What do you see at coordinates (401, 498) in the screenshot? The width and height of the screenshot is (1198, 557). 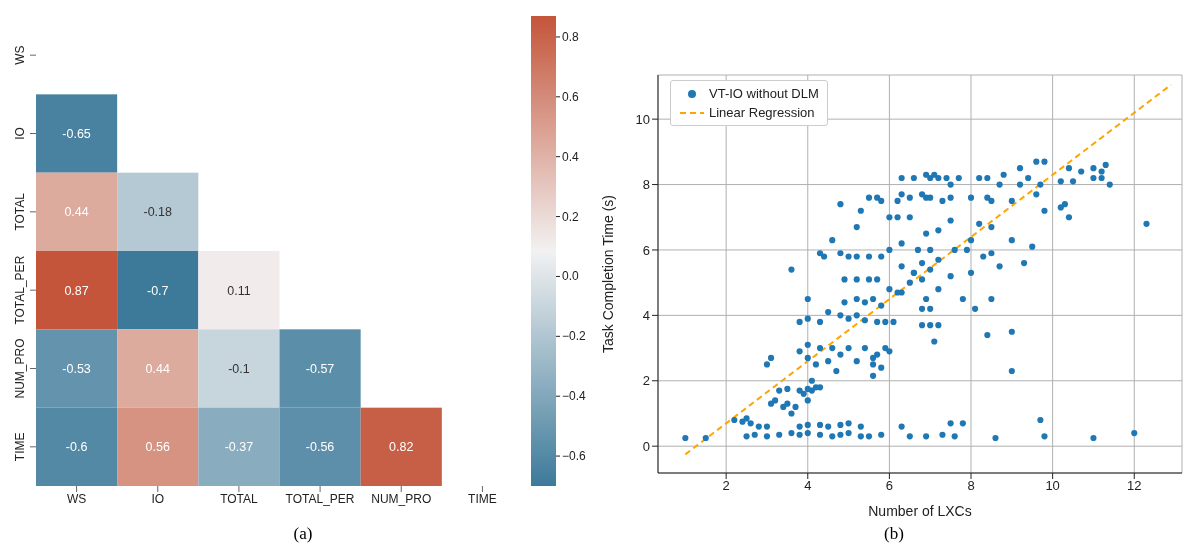 I see `x-tick-label: NUM_PRO` at bounding box center [401, 498].